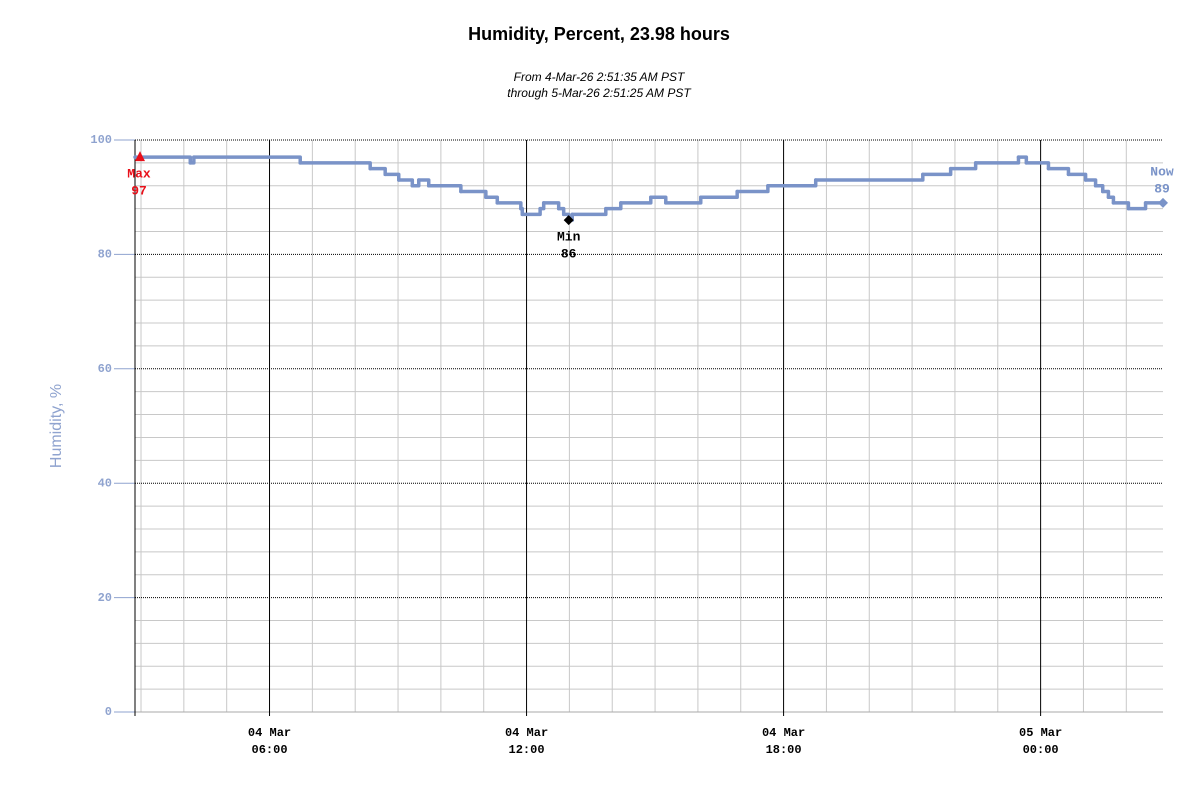 The width and height of the screenshot is (1200, 805). Describe the element at coordinates (105, 483) in the screenshot. I see `y-tick-label: 40` at that location.